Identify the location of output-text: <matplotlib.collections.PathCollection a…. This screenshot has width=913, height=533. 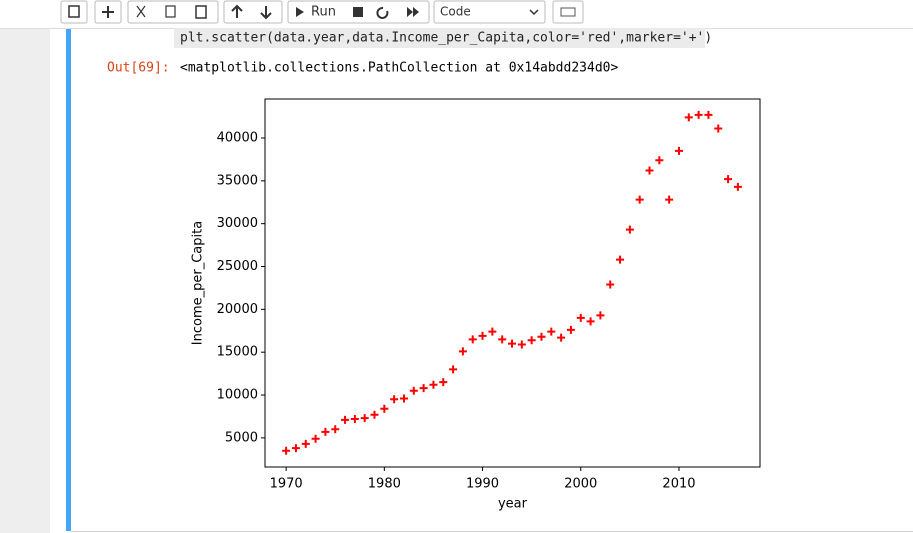
(399, 68).